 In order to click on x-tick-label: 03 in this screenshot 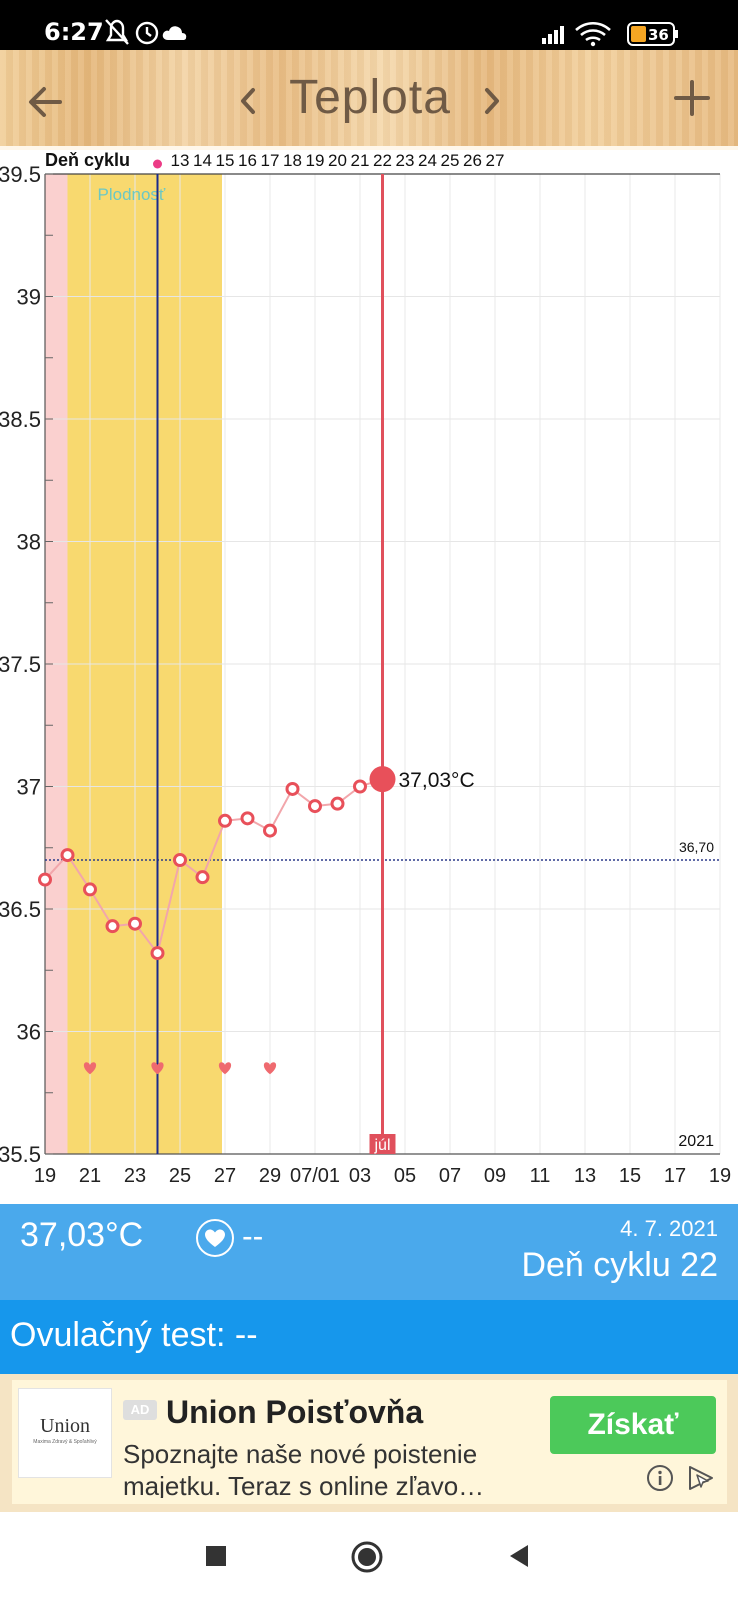, I will do `click(360, 1176)`.